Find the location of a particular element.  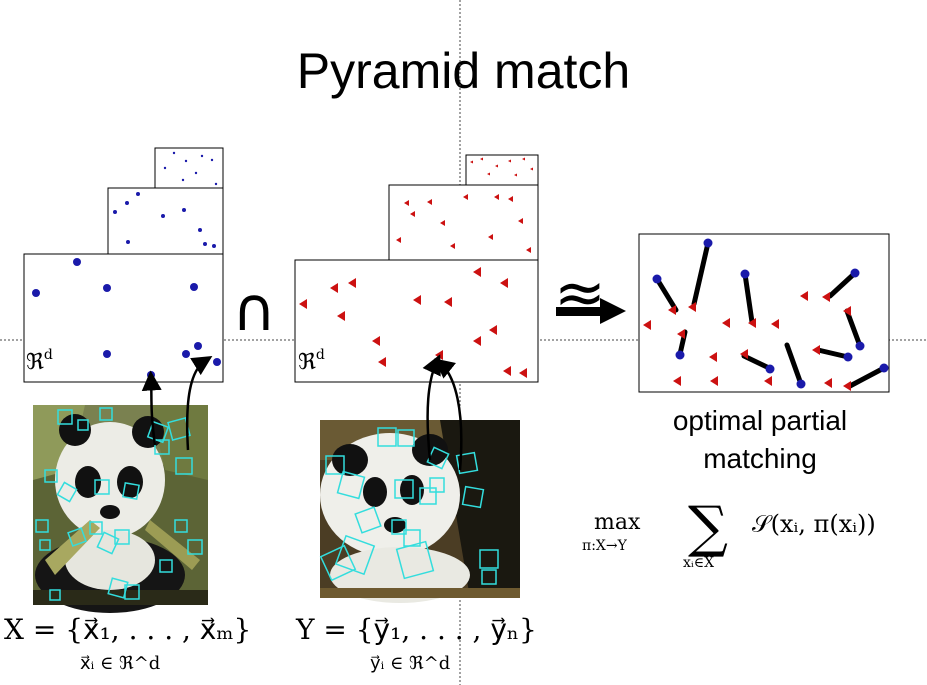

objective-max: max is located at coordinates (617, 522).